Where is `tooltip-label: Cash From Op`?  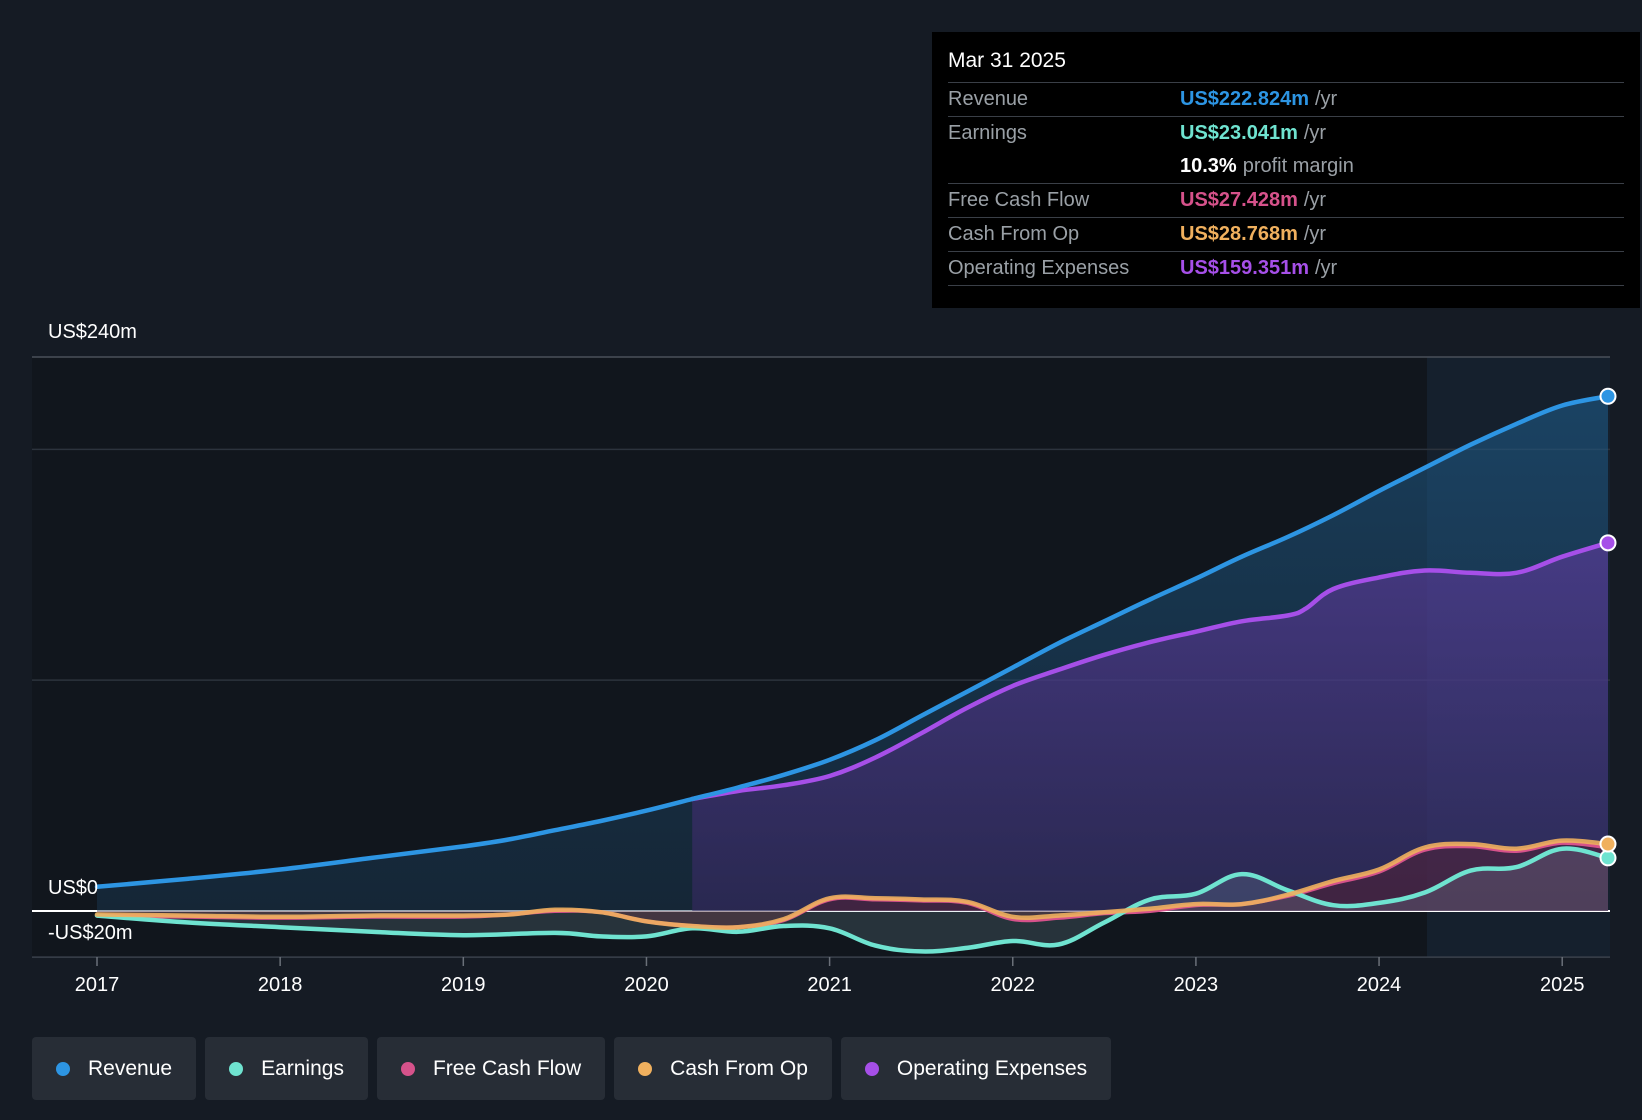
tooltip-label: Cash From Op is located at coordinates (1014, 234).